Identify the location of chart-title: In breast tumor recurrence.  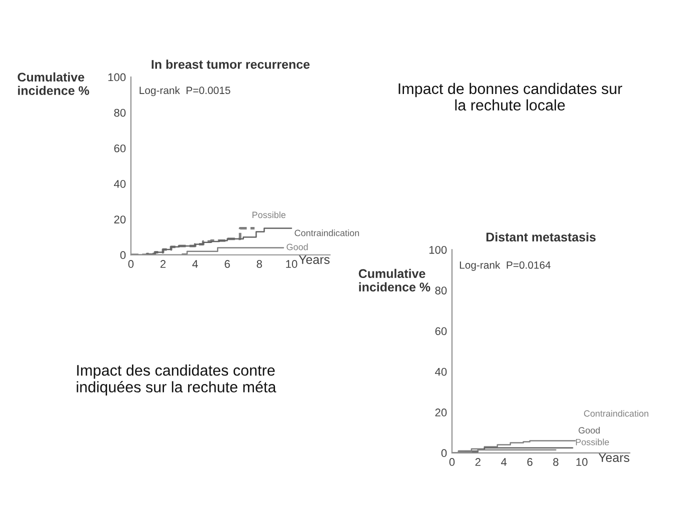
(231, 64).